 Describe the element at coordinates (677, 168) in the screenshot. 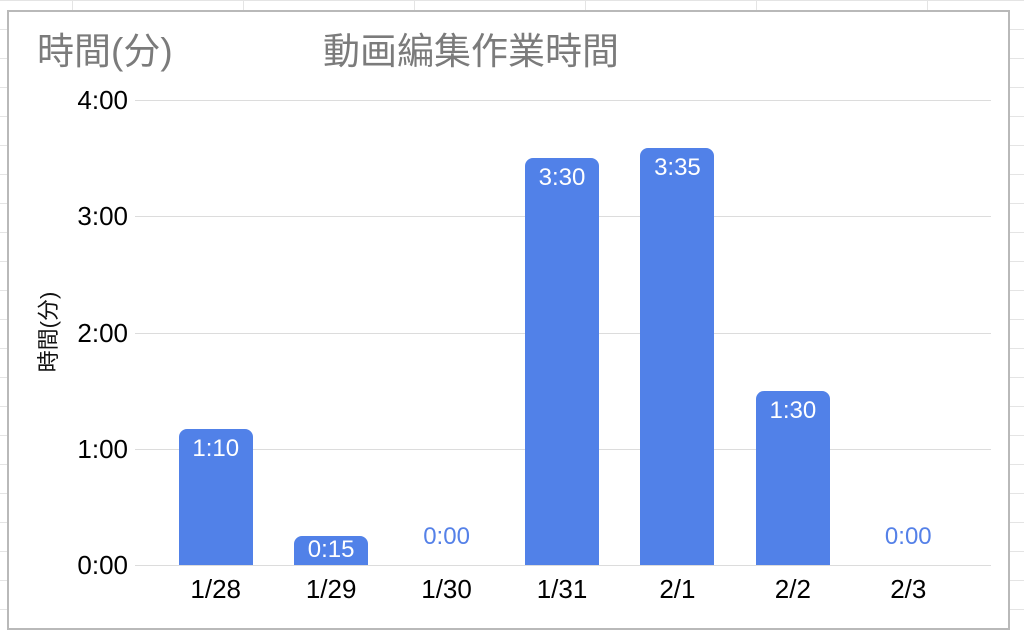

I see `bar-value-label: 3:35` at that location.